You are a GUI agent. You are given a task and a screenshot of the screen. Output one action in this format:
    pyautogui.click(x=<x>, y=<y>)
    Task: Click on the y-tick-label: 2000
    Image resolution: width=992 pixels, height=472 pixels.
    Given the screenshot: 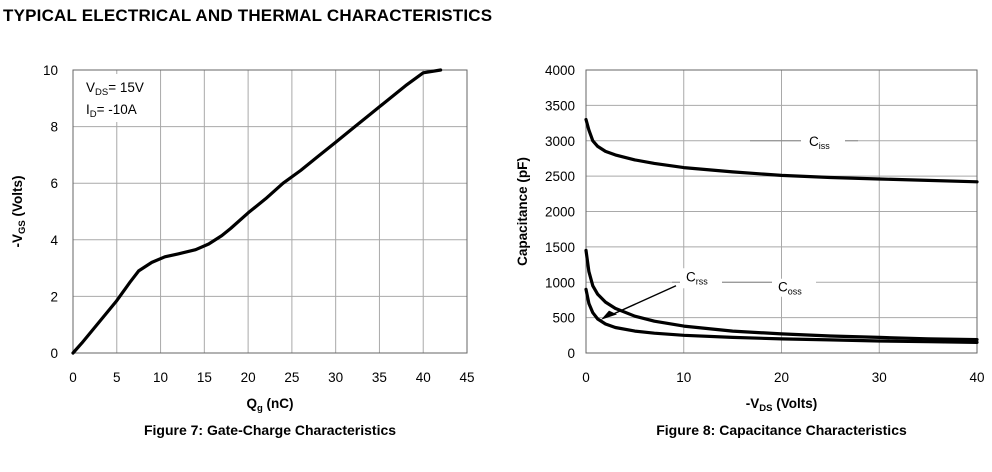 What is the action you would take?
    pyautogui.click(x=560, y=212)
    